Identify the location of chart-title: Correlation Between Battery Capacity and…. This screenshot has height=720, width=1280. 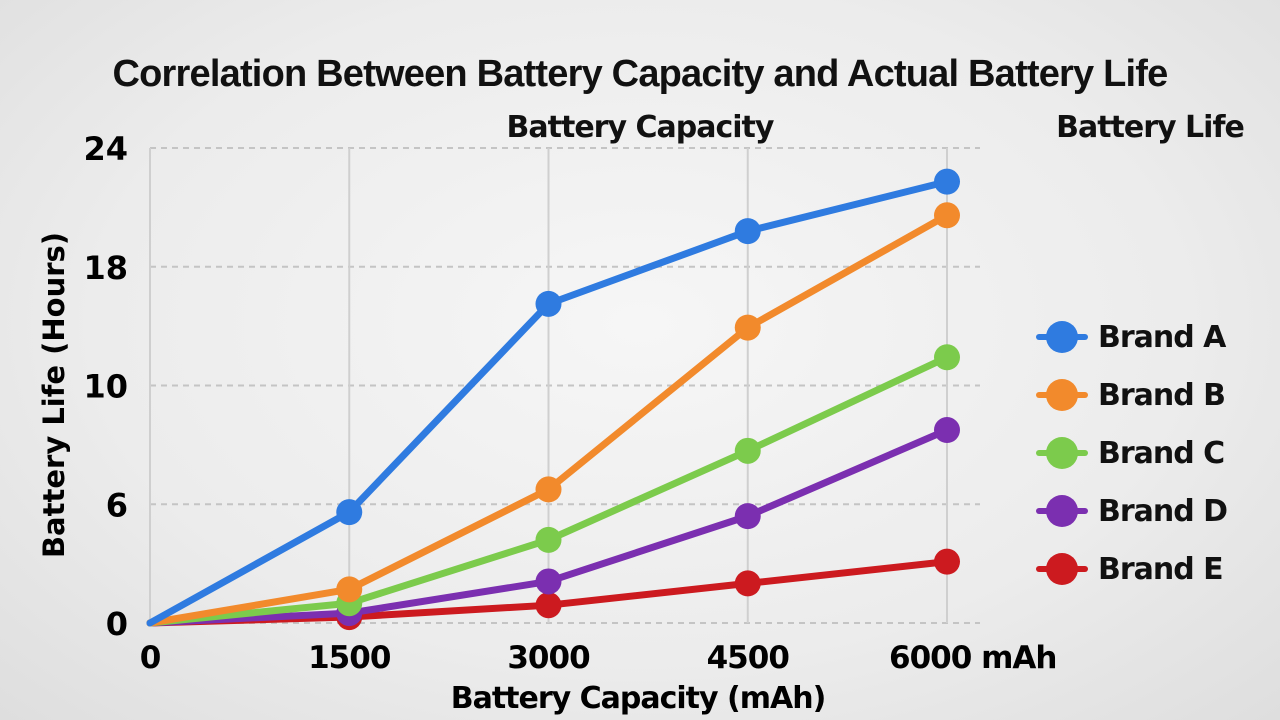
(640, 74).